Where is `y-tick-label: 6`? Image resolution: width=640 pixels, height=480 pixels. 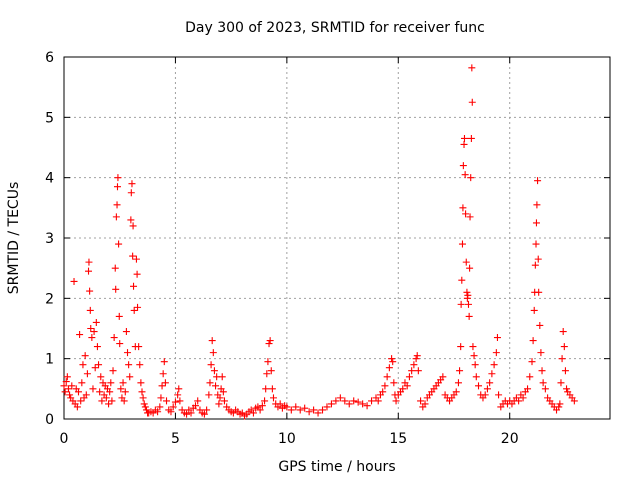 y-tick-label: 6 is located at coordinates (49, 58).